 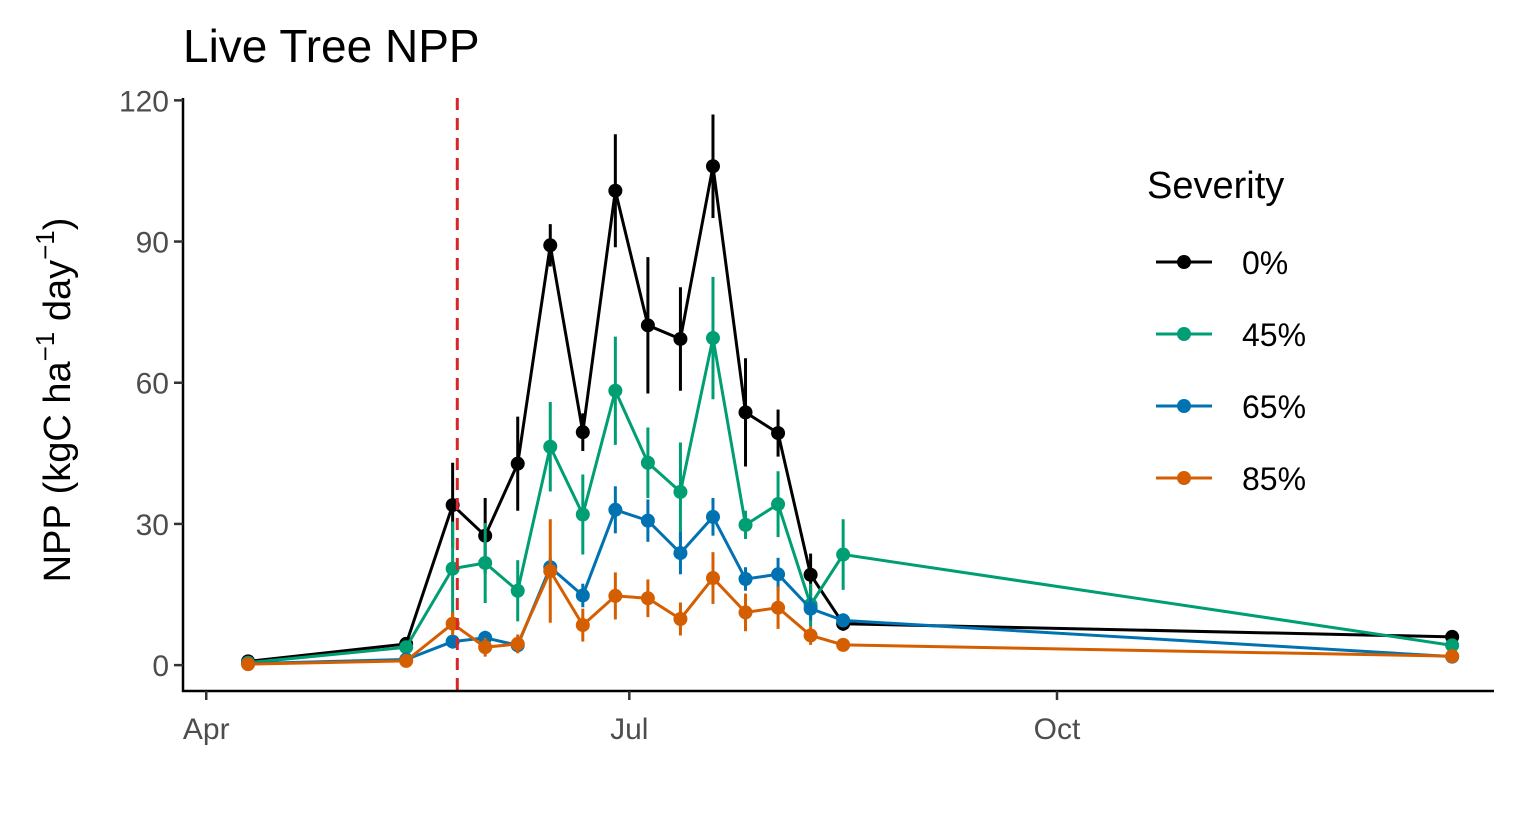 I want to click on legend-item-2: 45%, so click(x=1231, y=335).